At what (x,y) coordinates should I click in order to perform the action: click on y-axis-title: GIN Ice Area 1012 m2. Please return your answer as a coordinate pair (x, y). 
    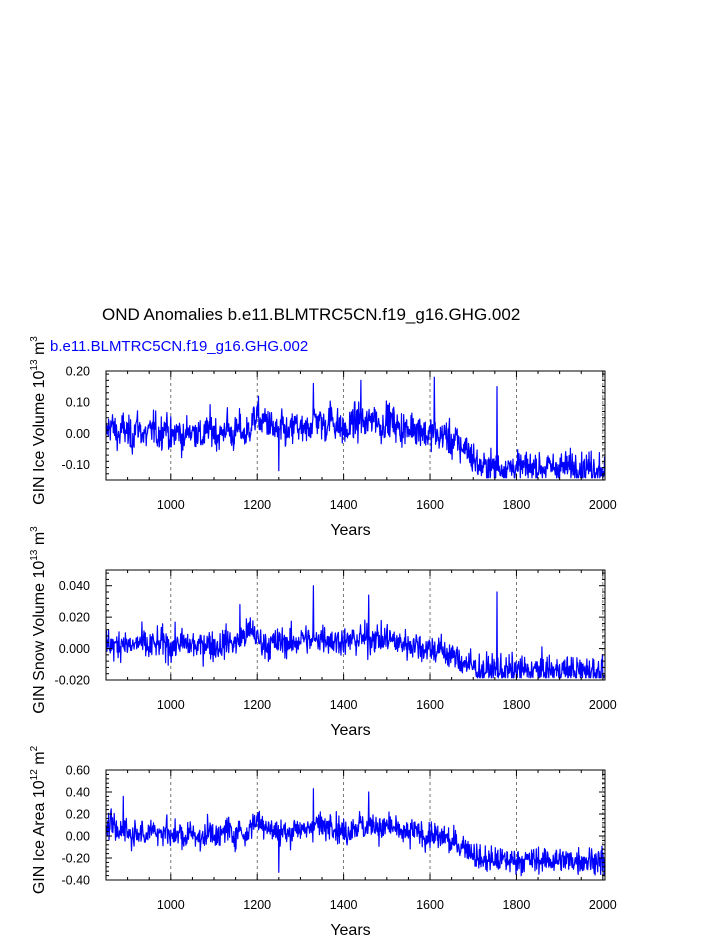
    Looking at the image, I should click on (38, 819).